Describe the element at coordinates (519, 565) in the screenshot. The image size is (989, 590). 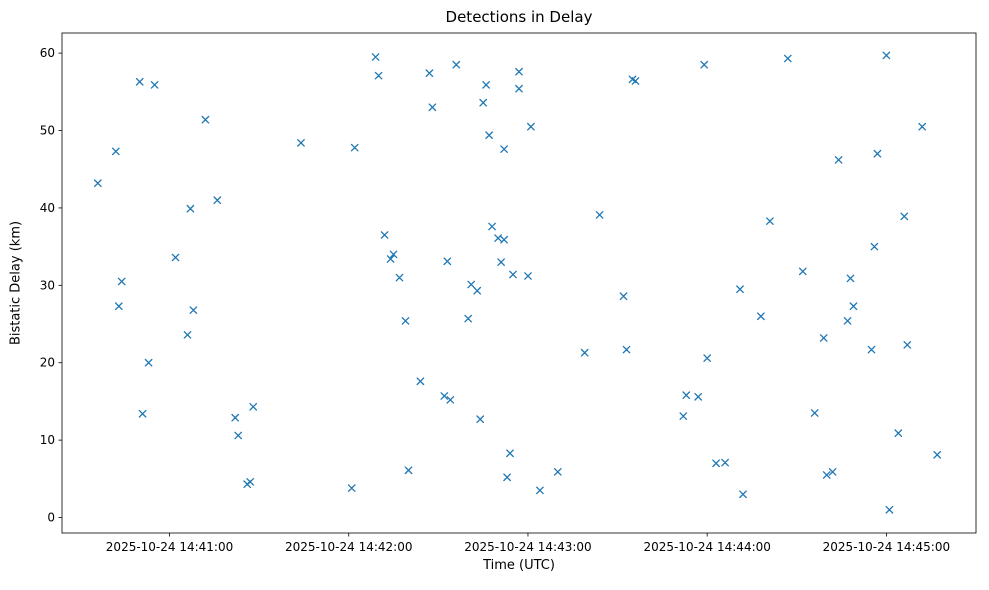
I see `x-axis-label: Time (UTC)` at that location.